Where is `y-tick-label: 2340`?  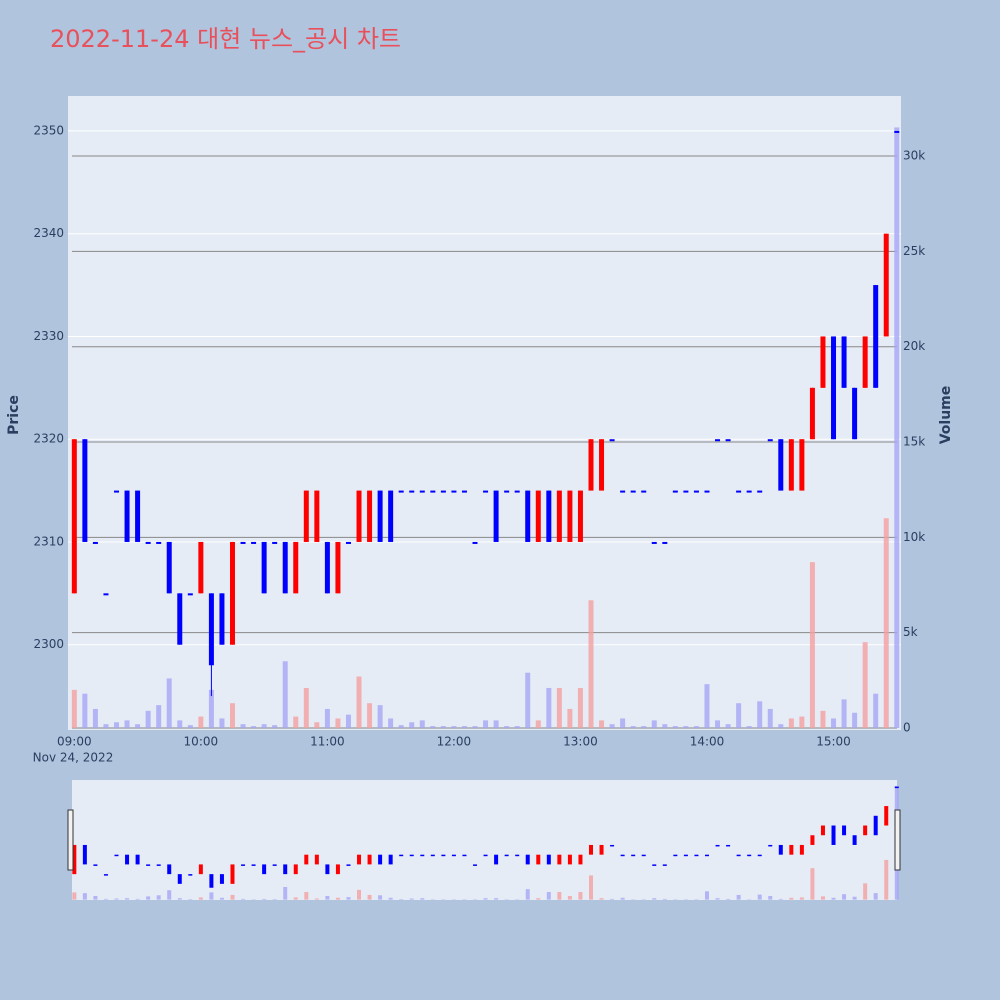
y-tick-label: 2340 is located at coordinates (48, 233).